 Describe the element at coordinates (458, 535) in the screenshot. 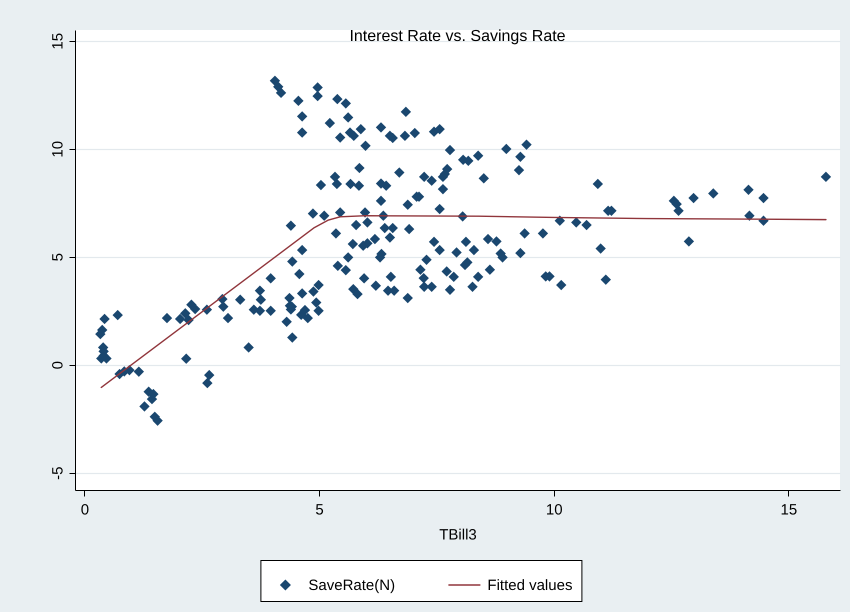

I see `x-axis-title: TBill3` at that location.